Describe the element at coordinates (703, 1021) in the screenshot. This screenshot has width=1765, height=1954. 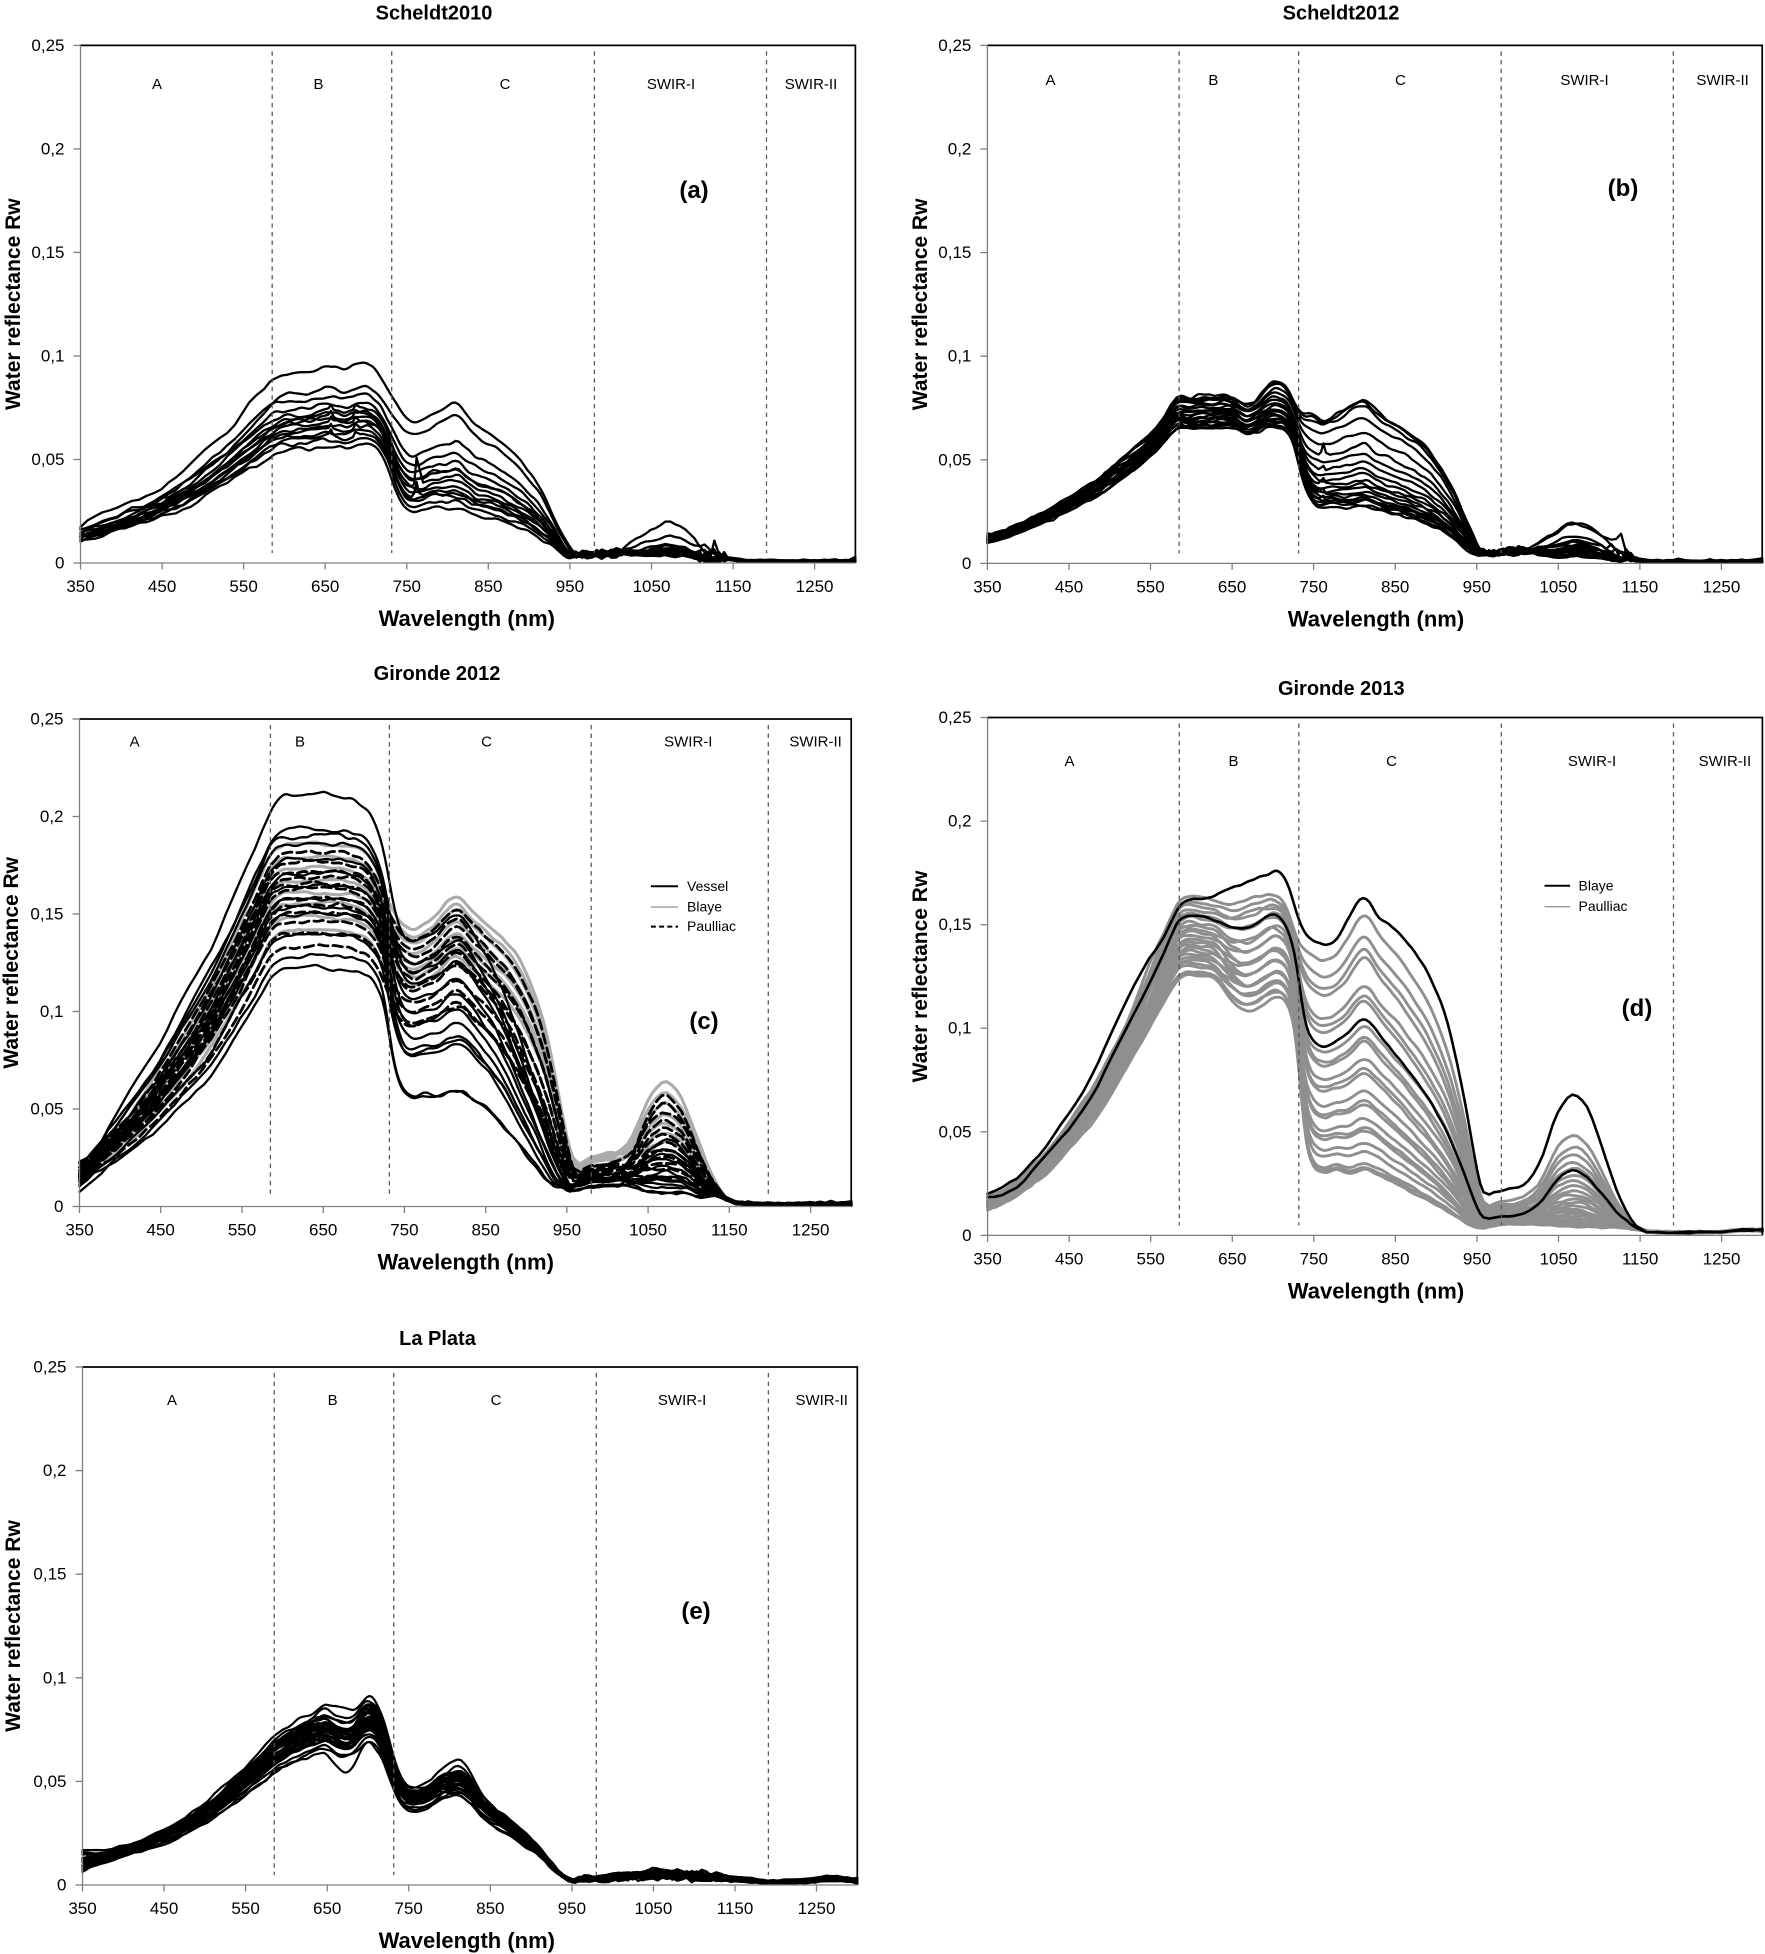
I see `svg-text: (c)` at that location.